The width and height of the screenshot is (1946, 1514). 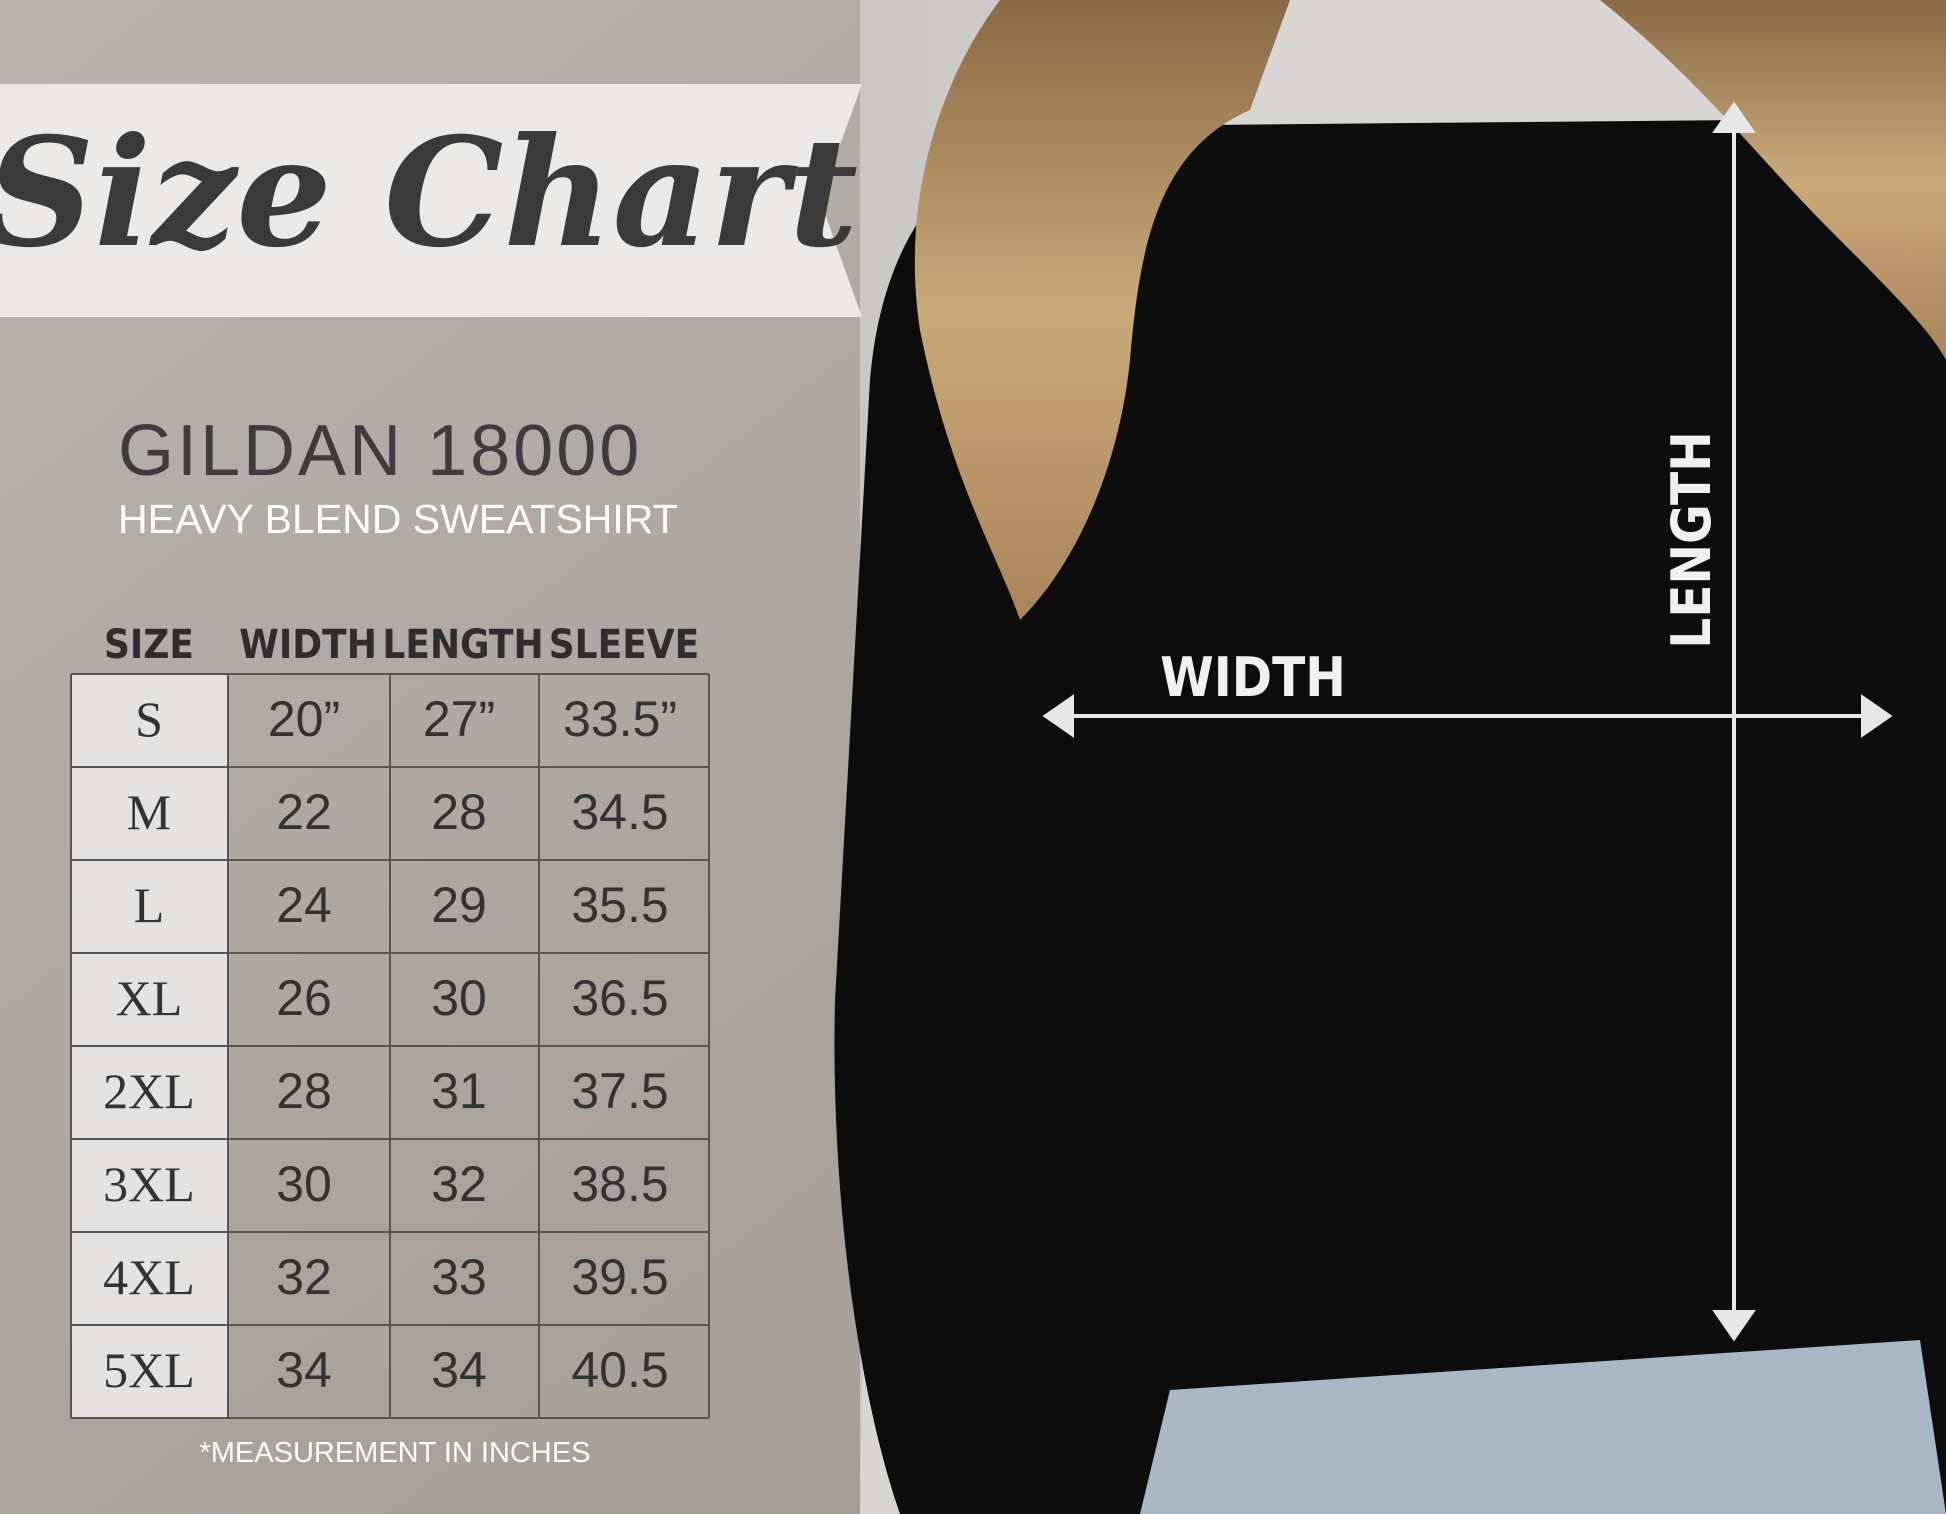 What do you see at coordinates (462, 645) in the screenshot?
I see `column-header: LENGTH` at bounding box center [462, 645].